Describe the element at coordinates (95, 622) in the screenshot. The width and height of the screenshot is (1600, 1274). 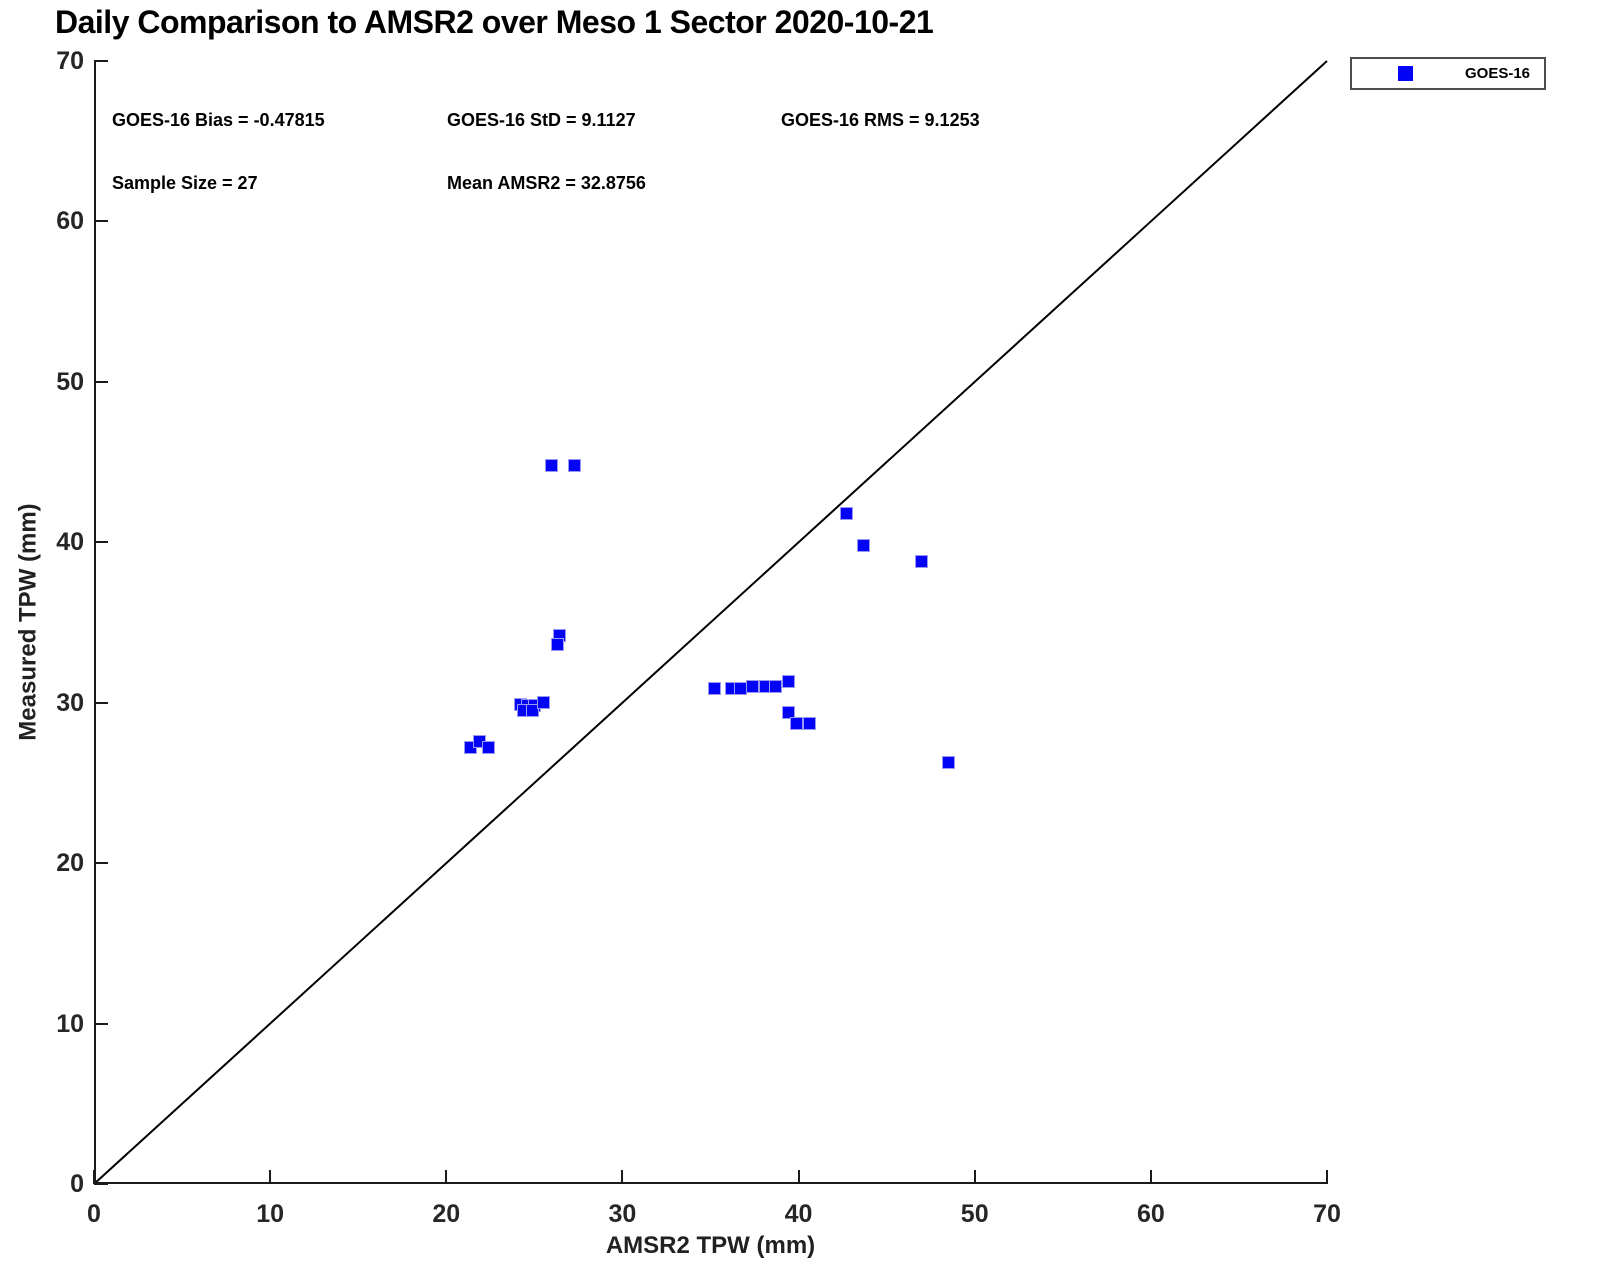
I see `y-axis` at that location.